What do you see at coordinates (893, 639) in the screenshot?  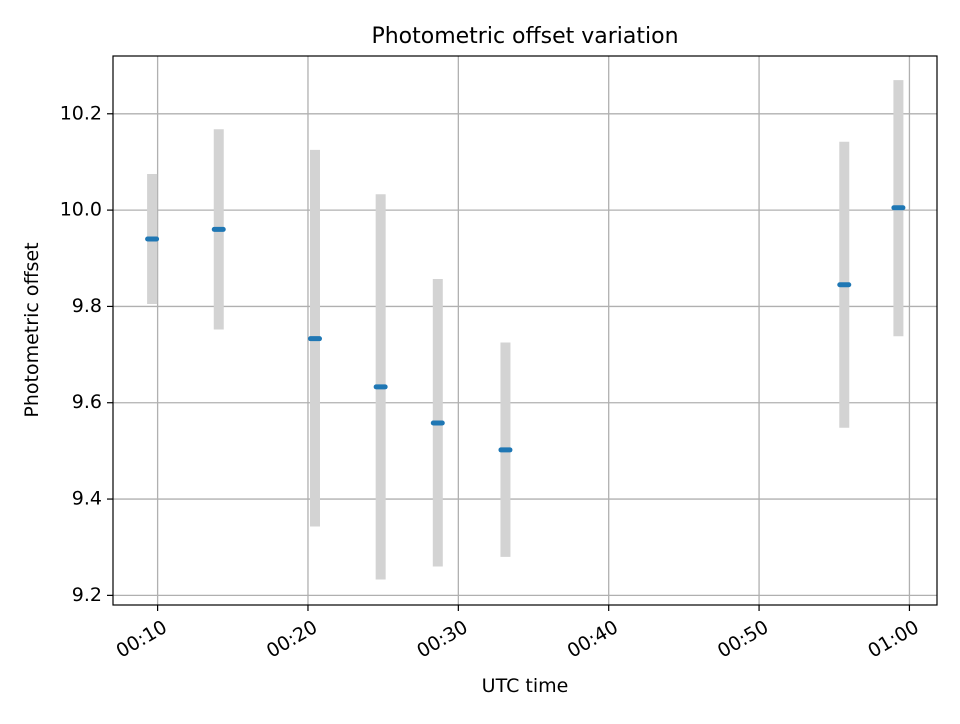 I see `x-tick-label: 01:00` at bounding box center [893, 639].